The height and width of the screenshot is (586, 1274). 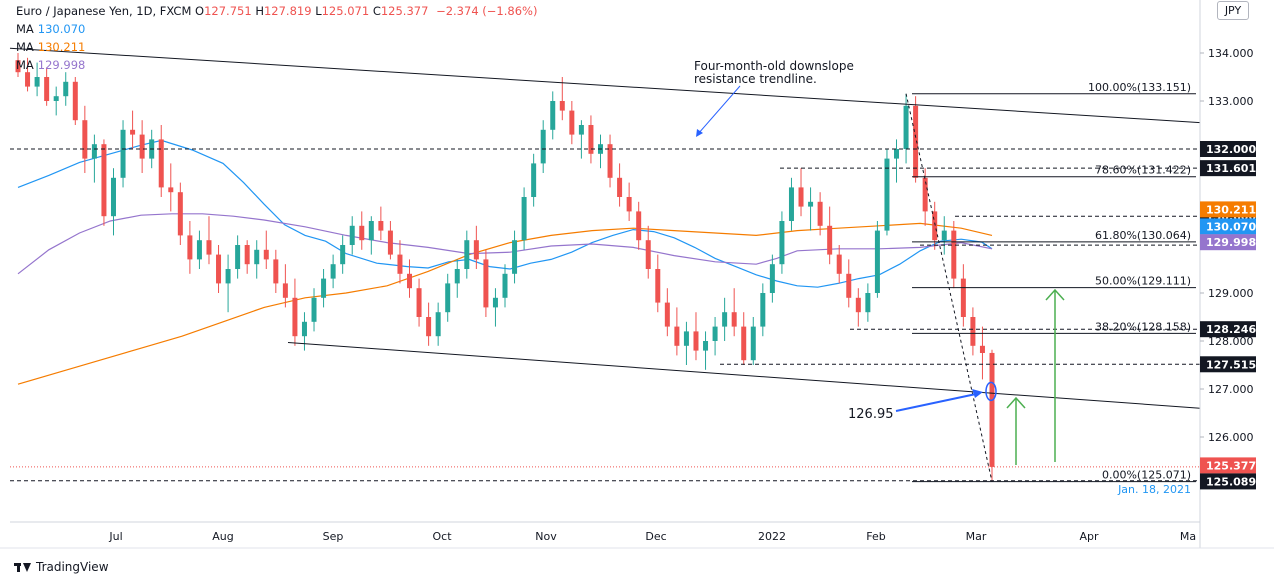 I want to click on ma-value: 130.070, so click(x=61, y=29).